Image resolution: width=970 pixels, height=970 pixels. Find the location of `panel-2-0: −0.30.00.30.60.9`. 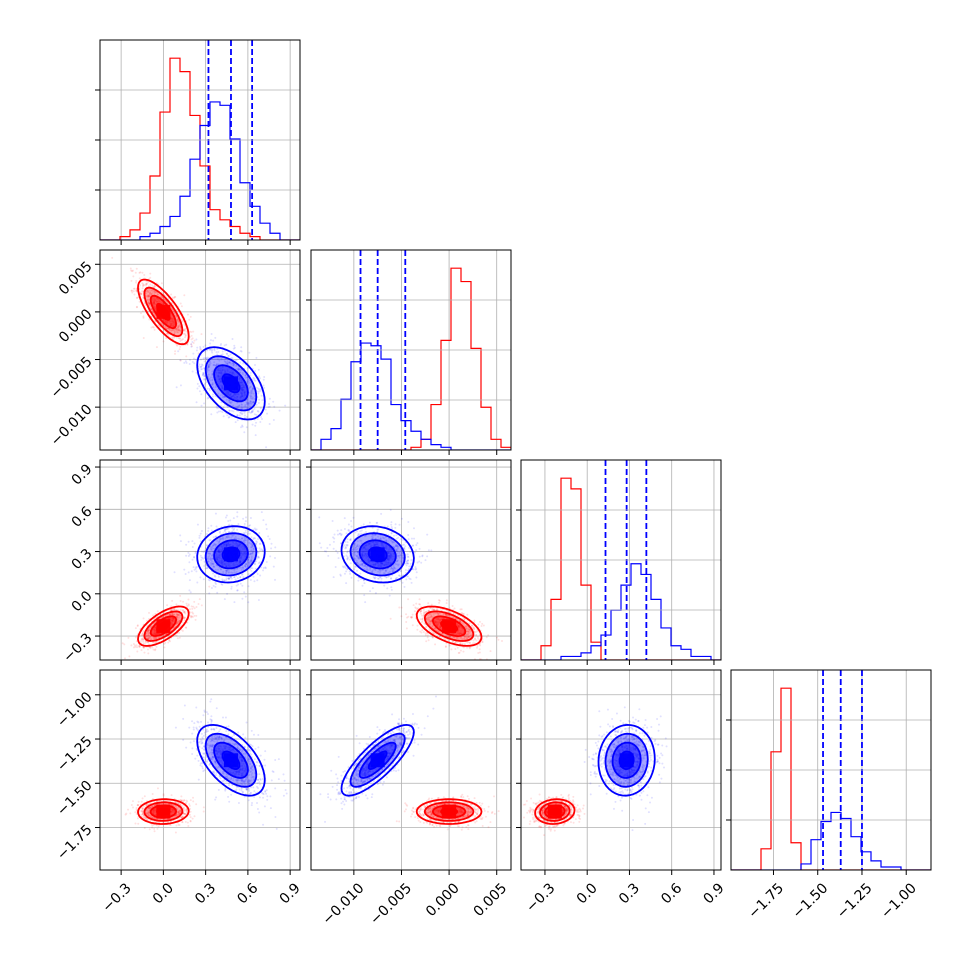

panel-2-0: −0.30.00.30.60.9 is located at coordinates (180, 562).